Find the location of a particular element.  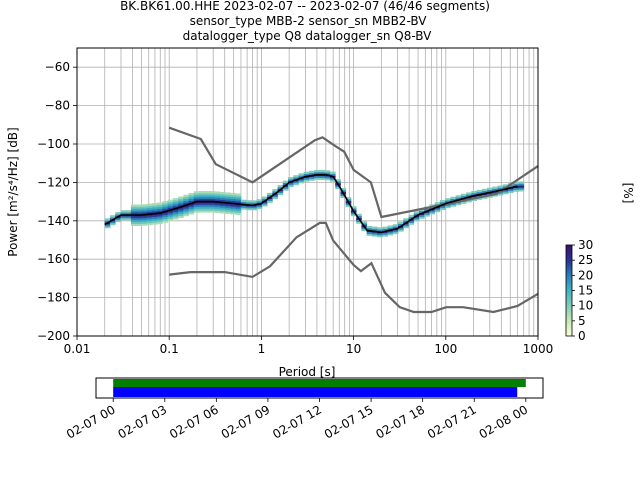

series-noise_model_low is located at coordinates (354, 267).